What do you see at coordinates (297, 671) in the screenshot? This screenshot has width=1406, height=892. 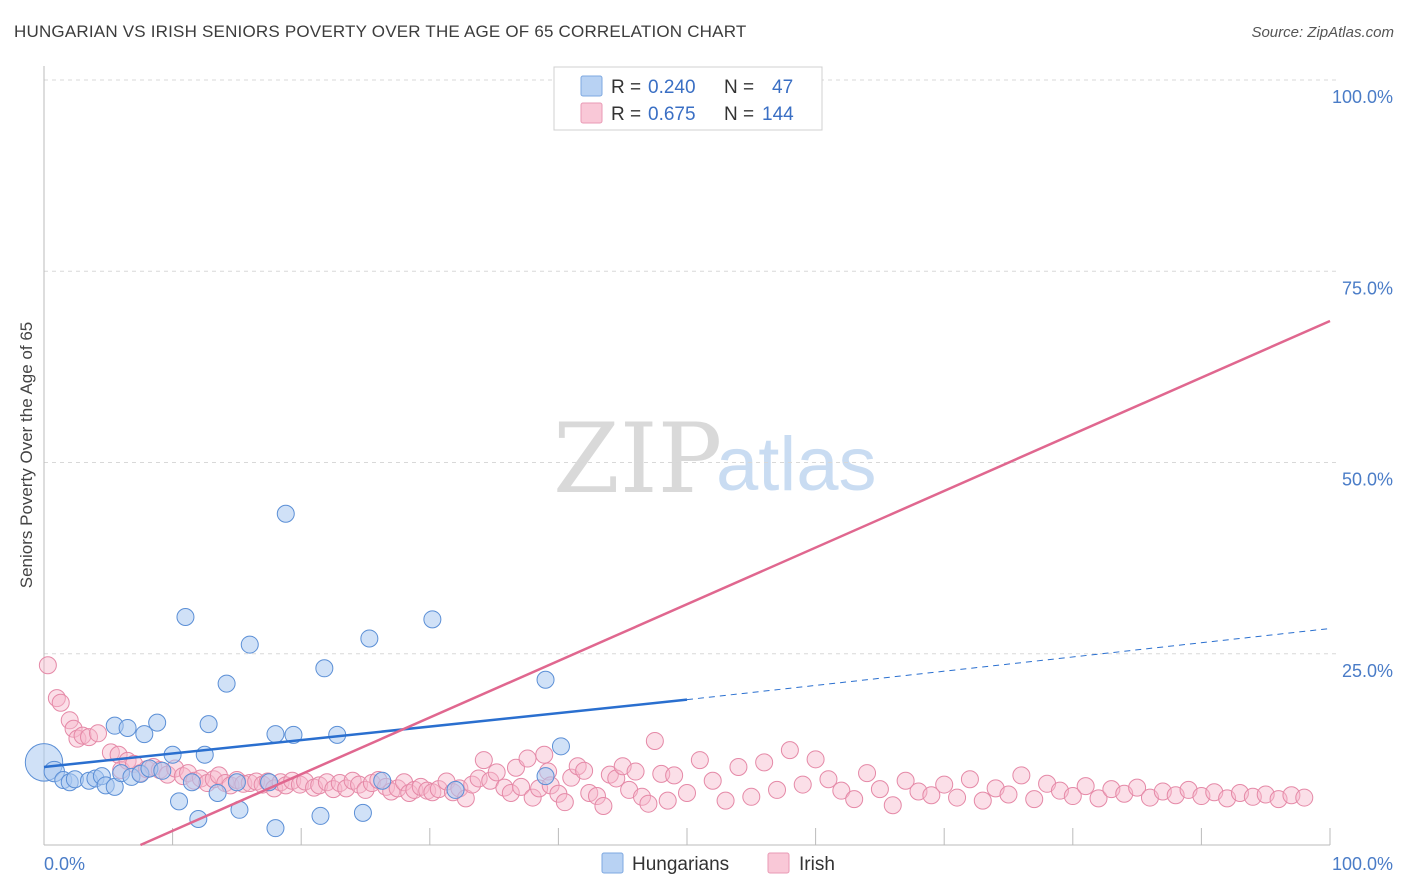 I see `hungarians-series` at bounding box center [297, 671].